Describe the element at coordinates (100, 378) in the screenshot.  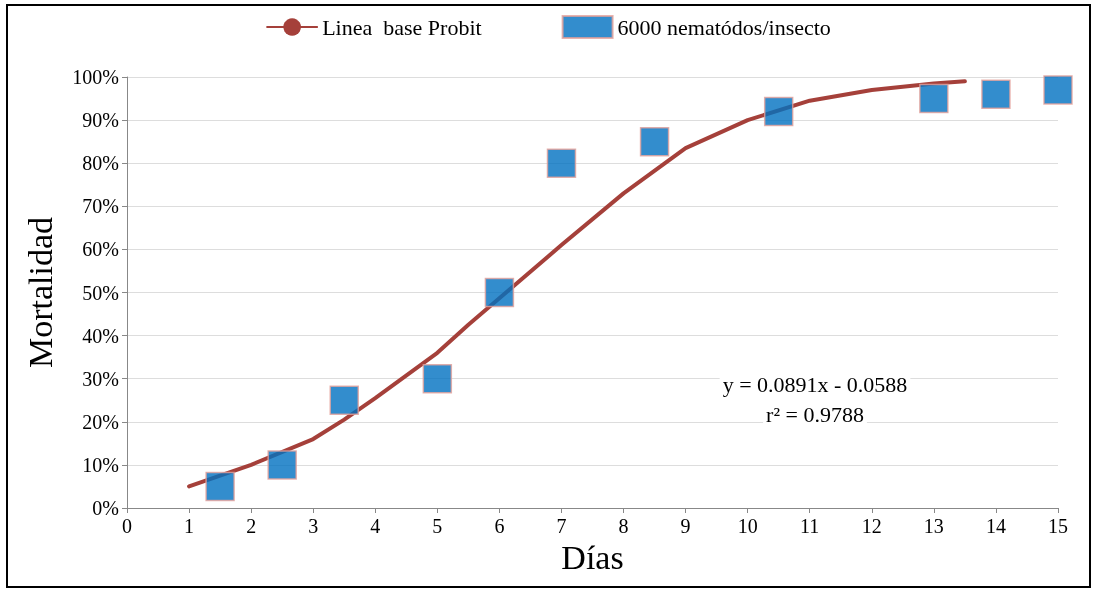
I see `y-tick-label: 30%` at that location.